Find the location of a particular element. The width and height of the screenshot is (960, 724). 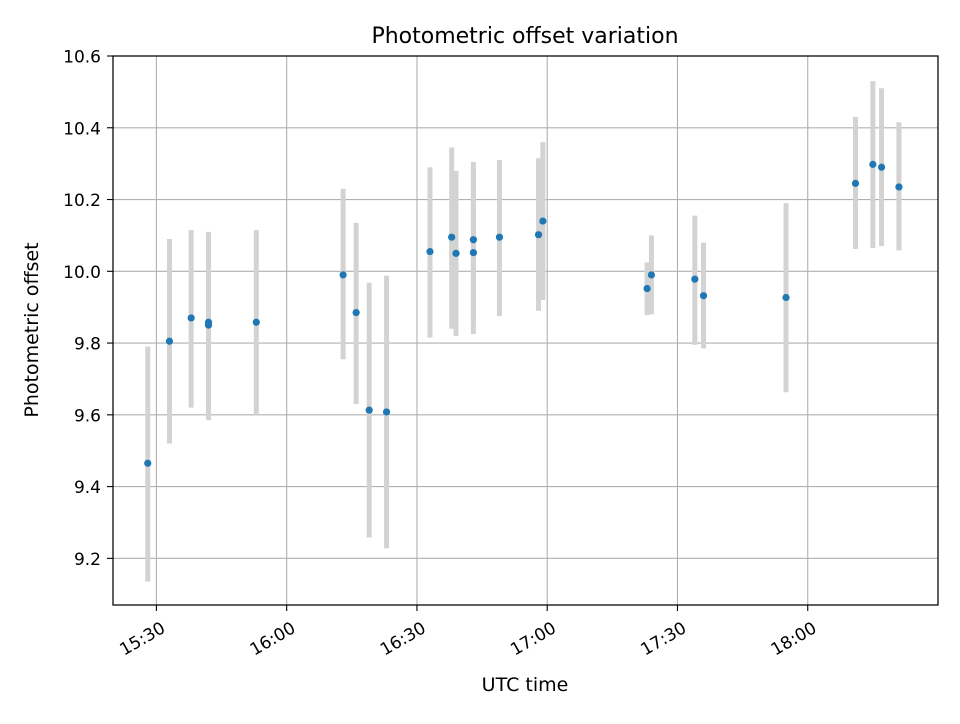

y-tick-label: 10.4 is located at coordinates (82, 129).